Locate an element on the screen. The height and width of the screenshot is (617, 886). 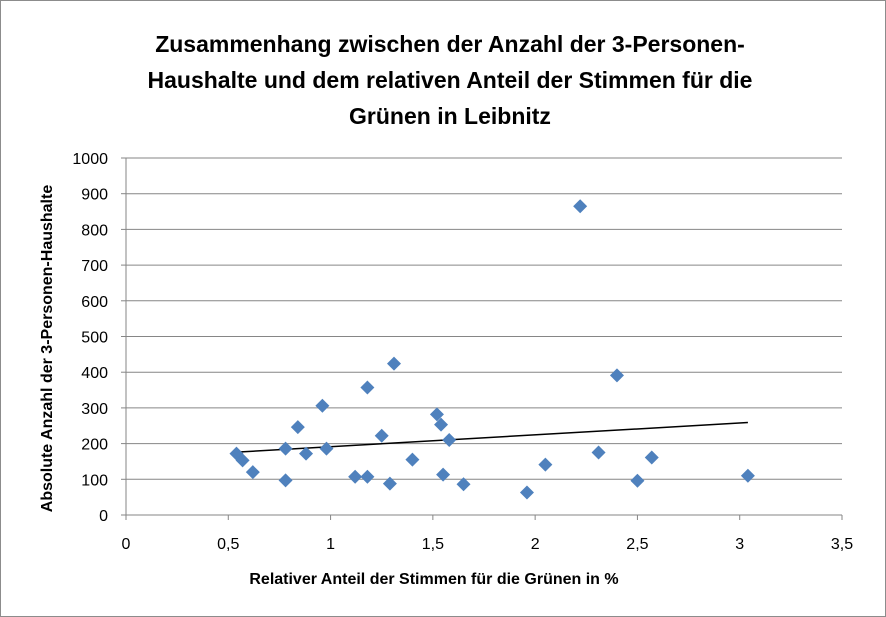
x-tick-label: 2,5 is located at coordinates (637, 544).